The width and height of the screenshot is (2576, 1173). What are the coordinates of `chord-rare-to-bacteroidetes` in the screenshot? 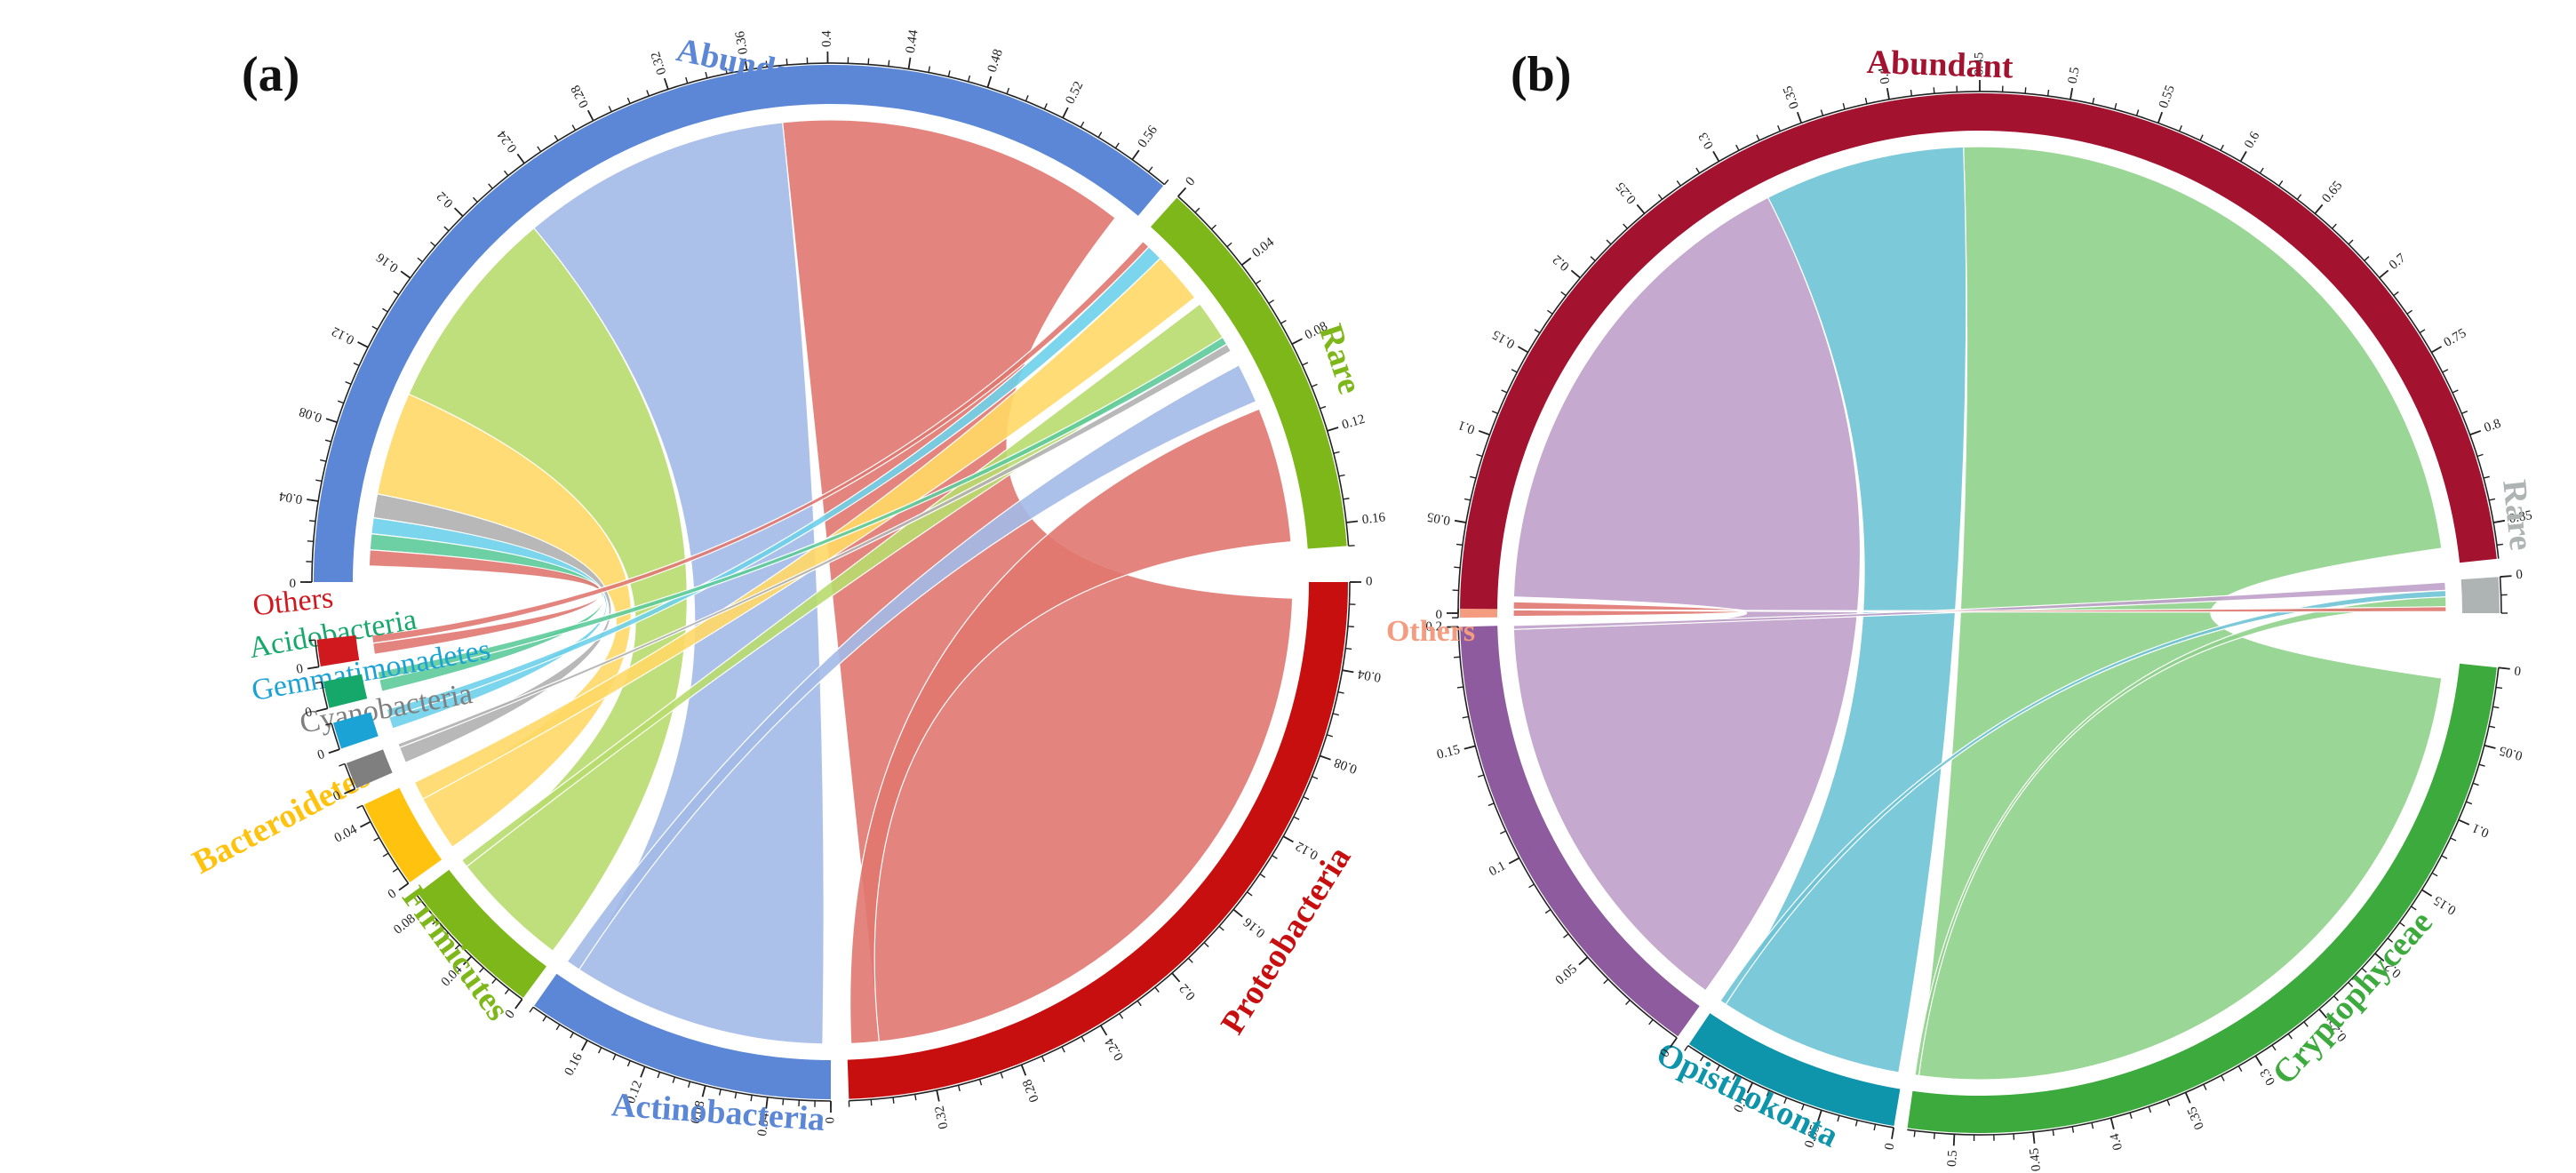 It's located at (805, 528).